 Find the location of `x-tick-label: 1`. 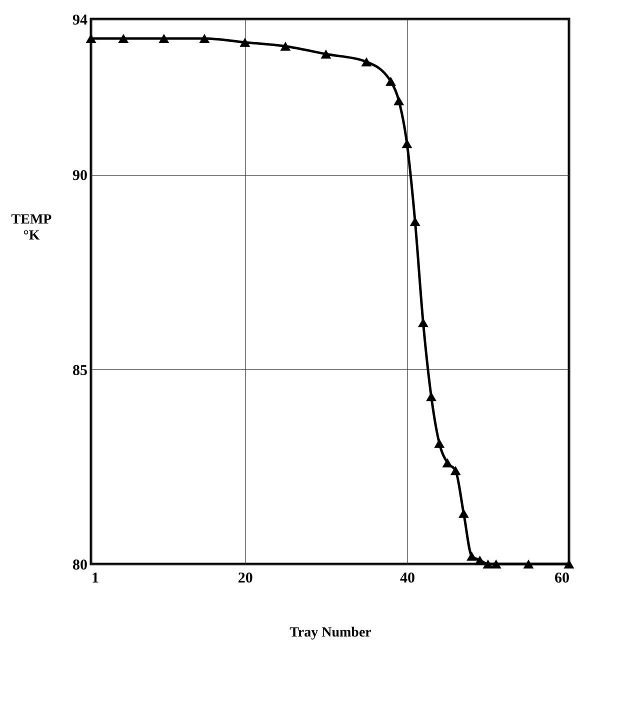

x-tick-label: 1 is located at coordinates (95, 578).